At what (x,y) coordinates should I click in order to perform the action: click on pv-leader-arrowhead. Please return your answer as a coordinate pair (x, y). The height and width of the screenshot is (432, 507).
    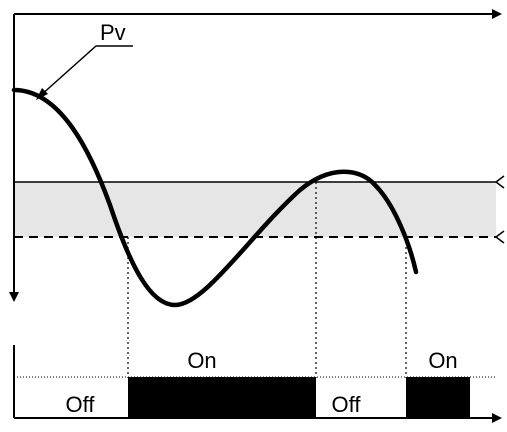
    Looking at the image, I should click on (42, 94).